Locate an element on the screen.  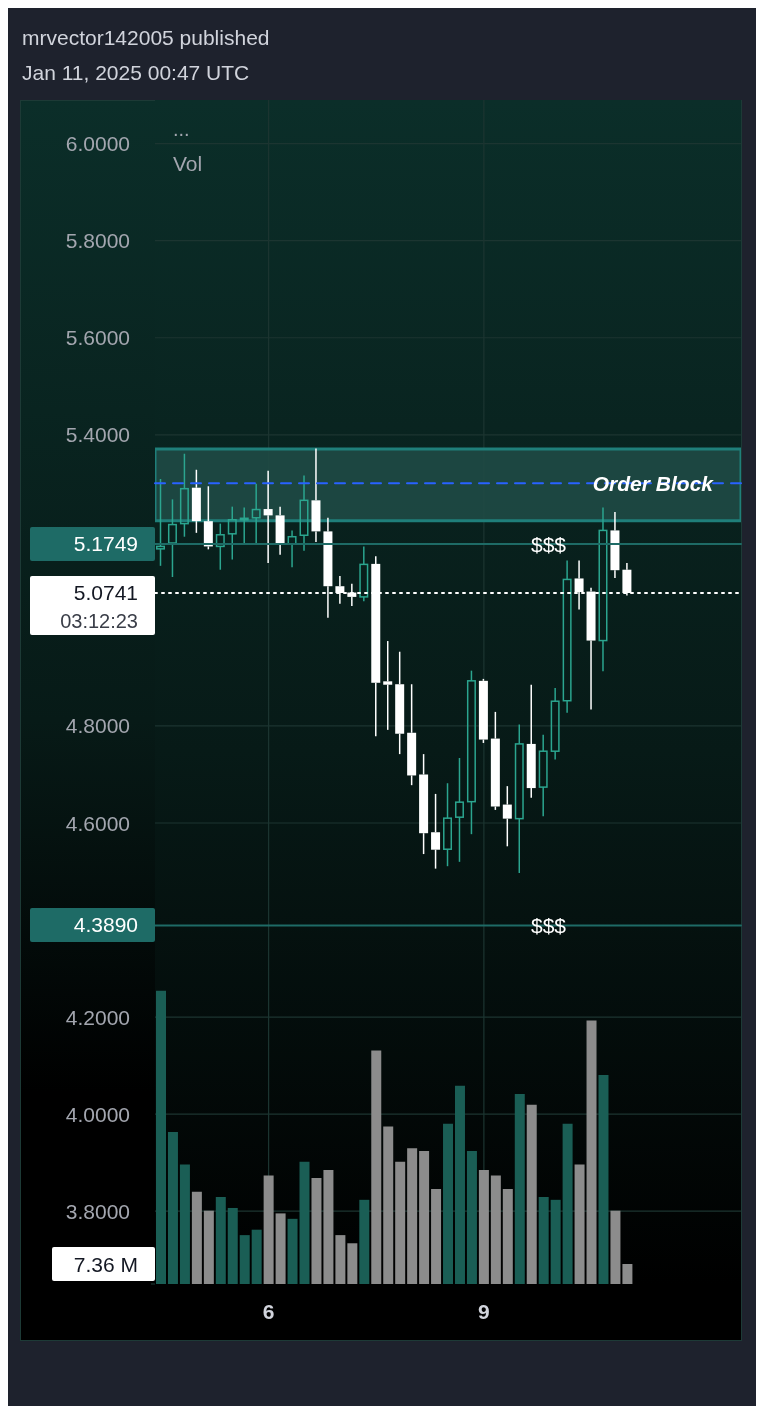
y-tick-label: 4.2000 is located at coordinates (97, 1017).